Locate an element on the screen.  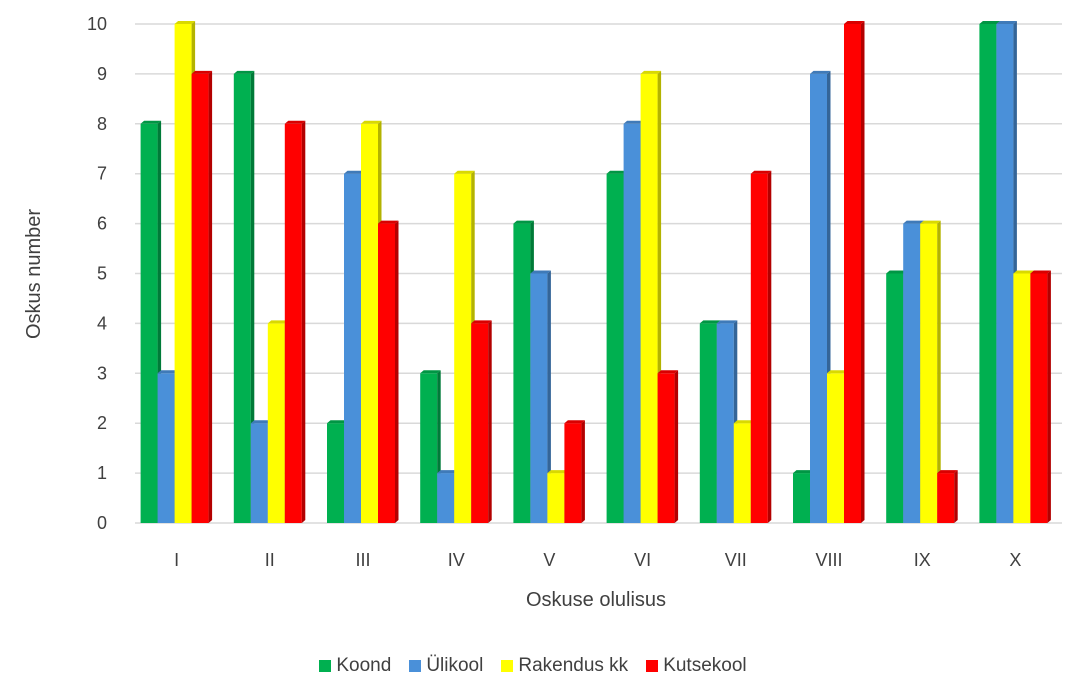
y-axis-ticks: 0 1 2 3 4 5 6 7 8 9 10 is located at coordinates (97, 273).